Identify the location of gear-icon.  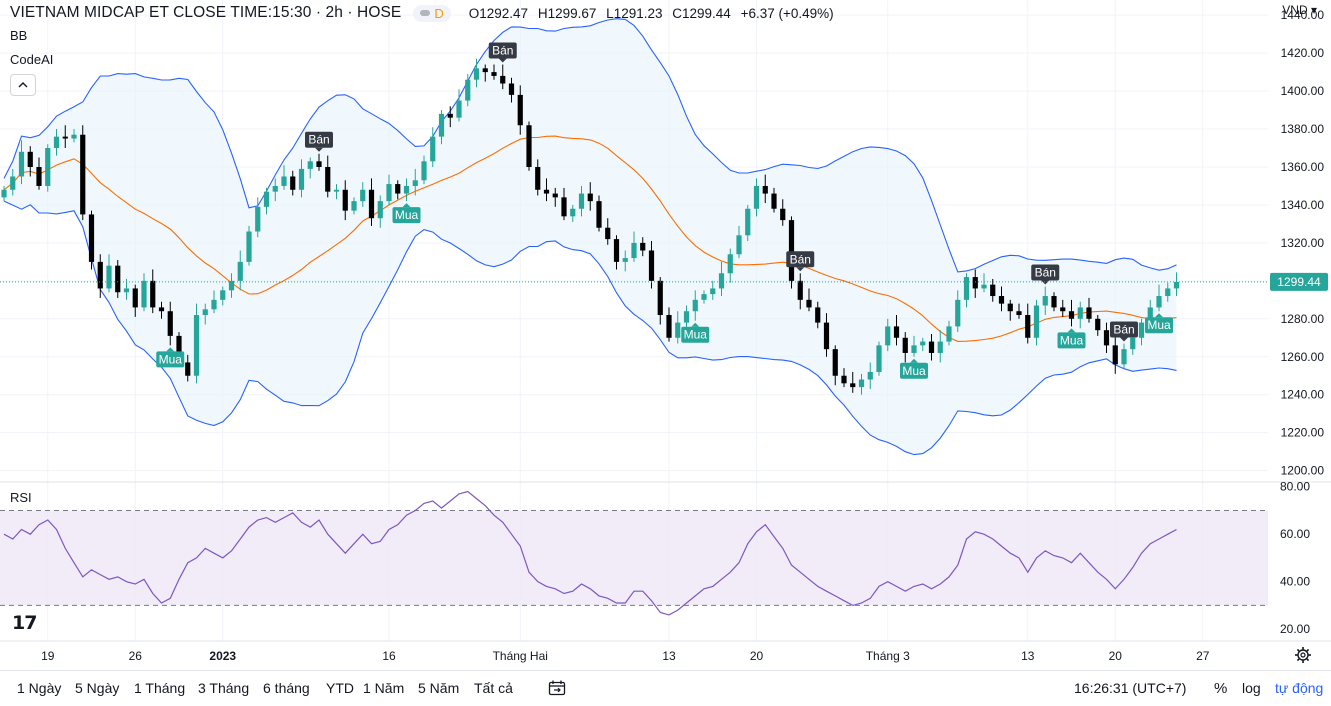
(1303, 655).